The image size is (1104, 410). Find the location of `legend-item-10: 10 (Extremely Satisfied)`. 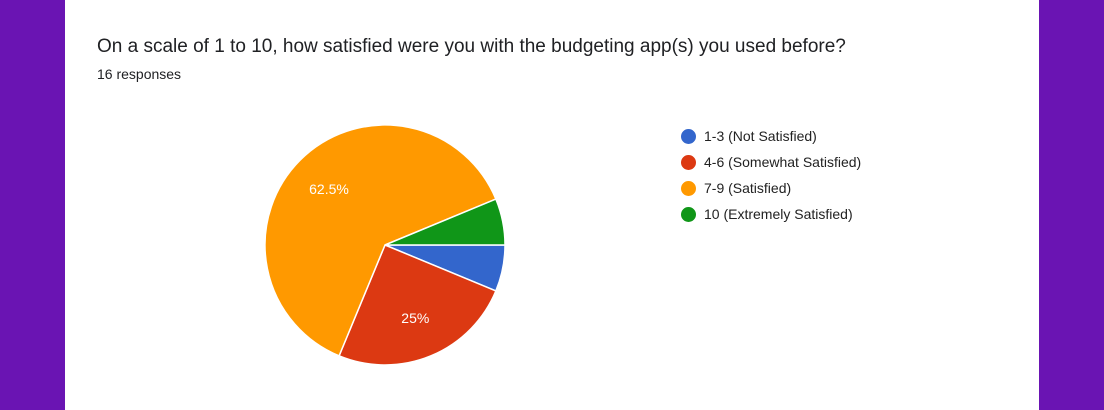

legend-item-10: 10 (Extremely Satisfied) is located at coordinates (771, 214).